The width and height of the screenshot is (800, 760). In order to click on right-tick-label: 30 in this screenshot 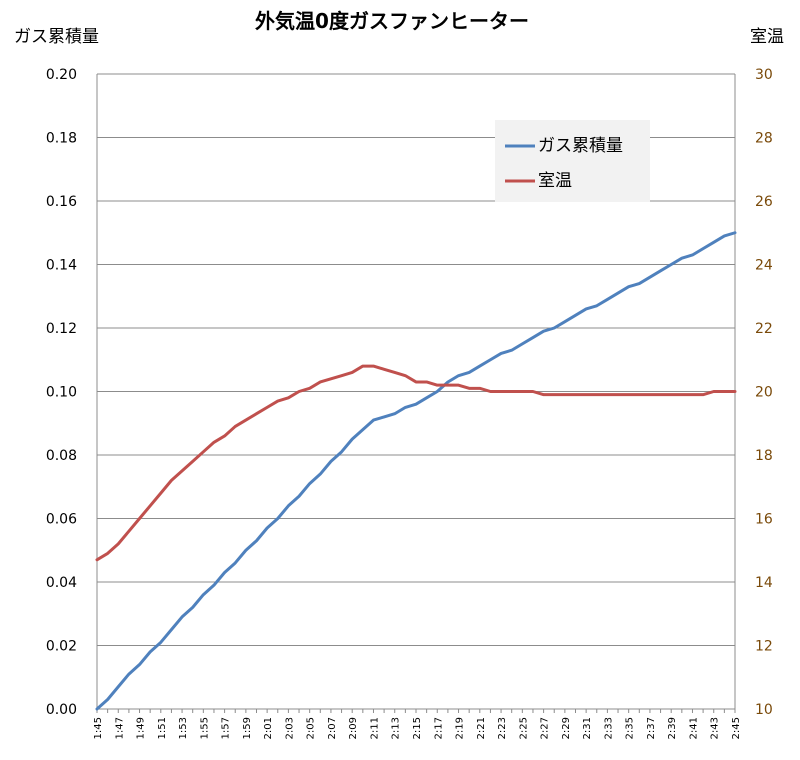, I will do `click(764, 75)`.